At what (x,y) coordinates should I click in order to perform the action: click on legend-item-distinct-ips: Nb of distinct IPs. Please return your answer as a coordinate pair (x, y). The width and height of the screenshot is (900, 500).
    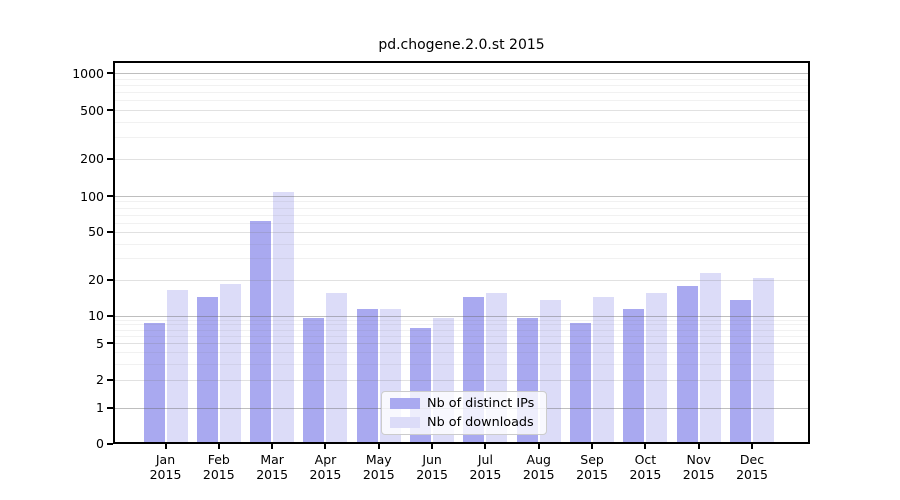
    Looking at the image, I should click on (464, 404).